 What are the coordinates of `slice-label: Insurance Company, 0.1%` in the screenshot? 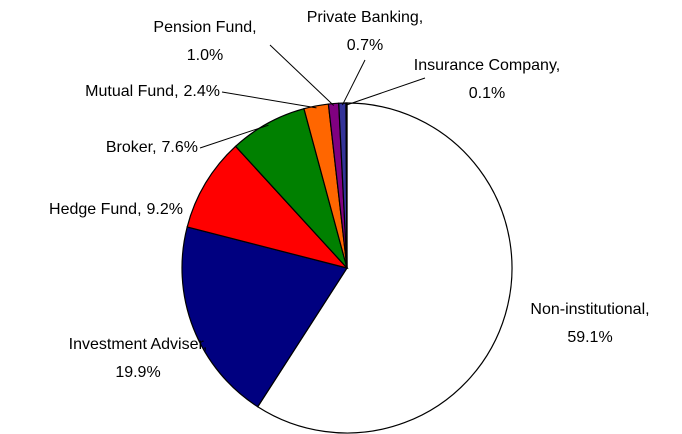 It's located at (487, 79).